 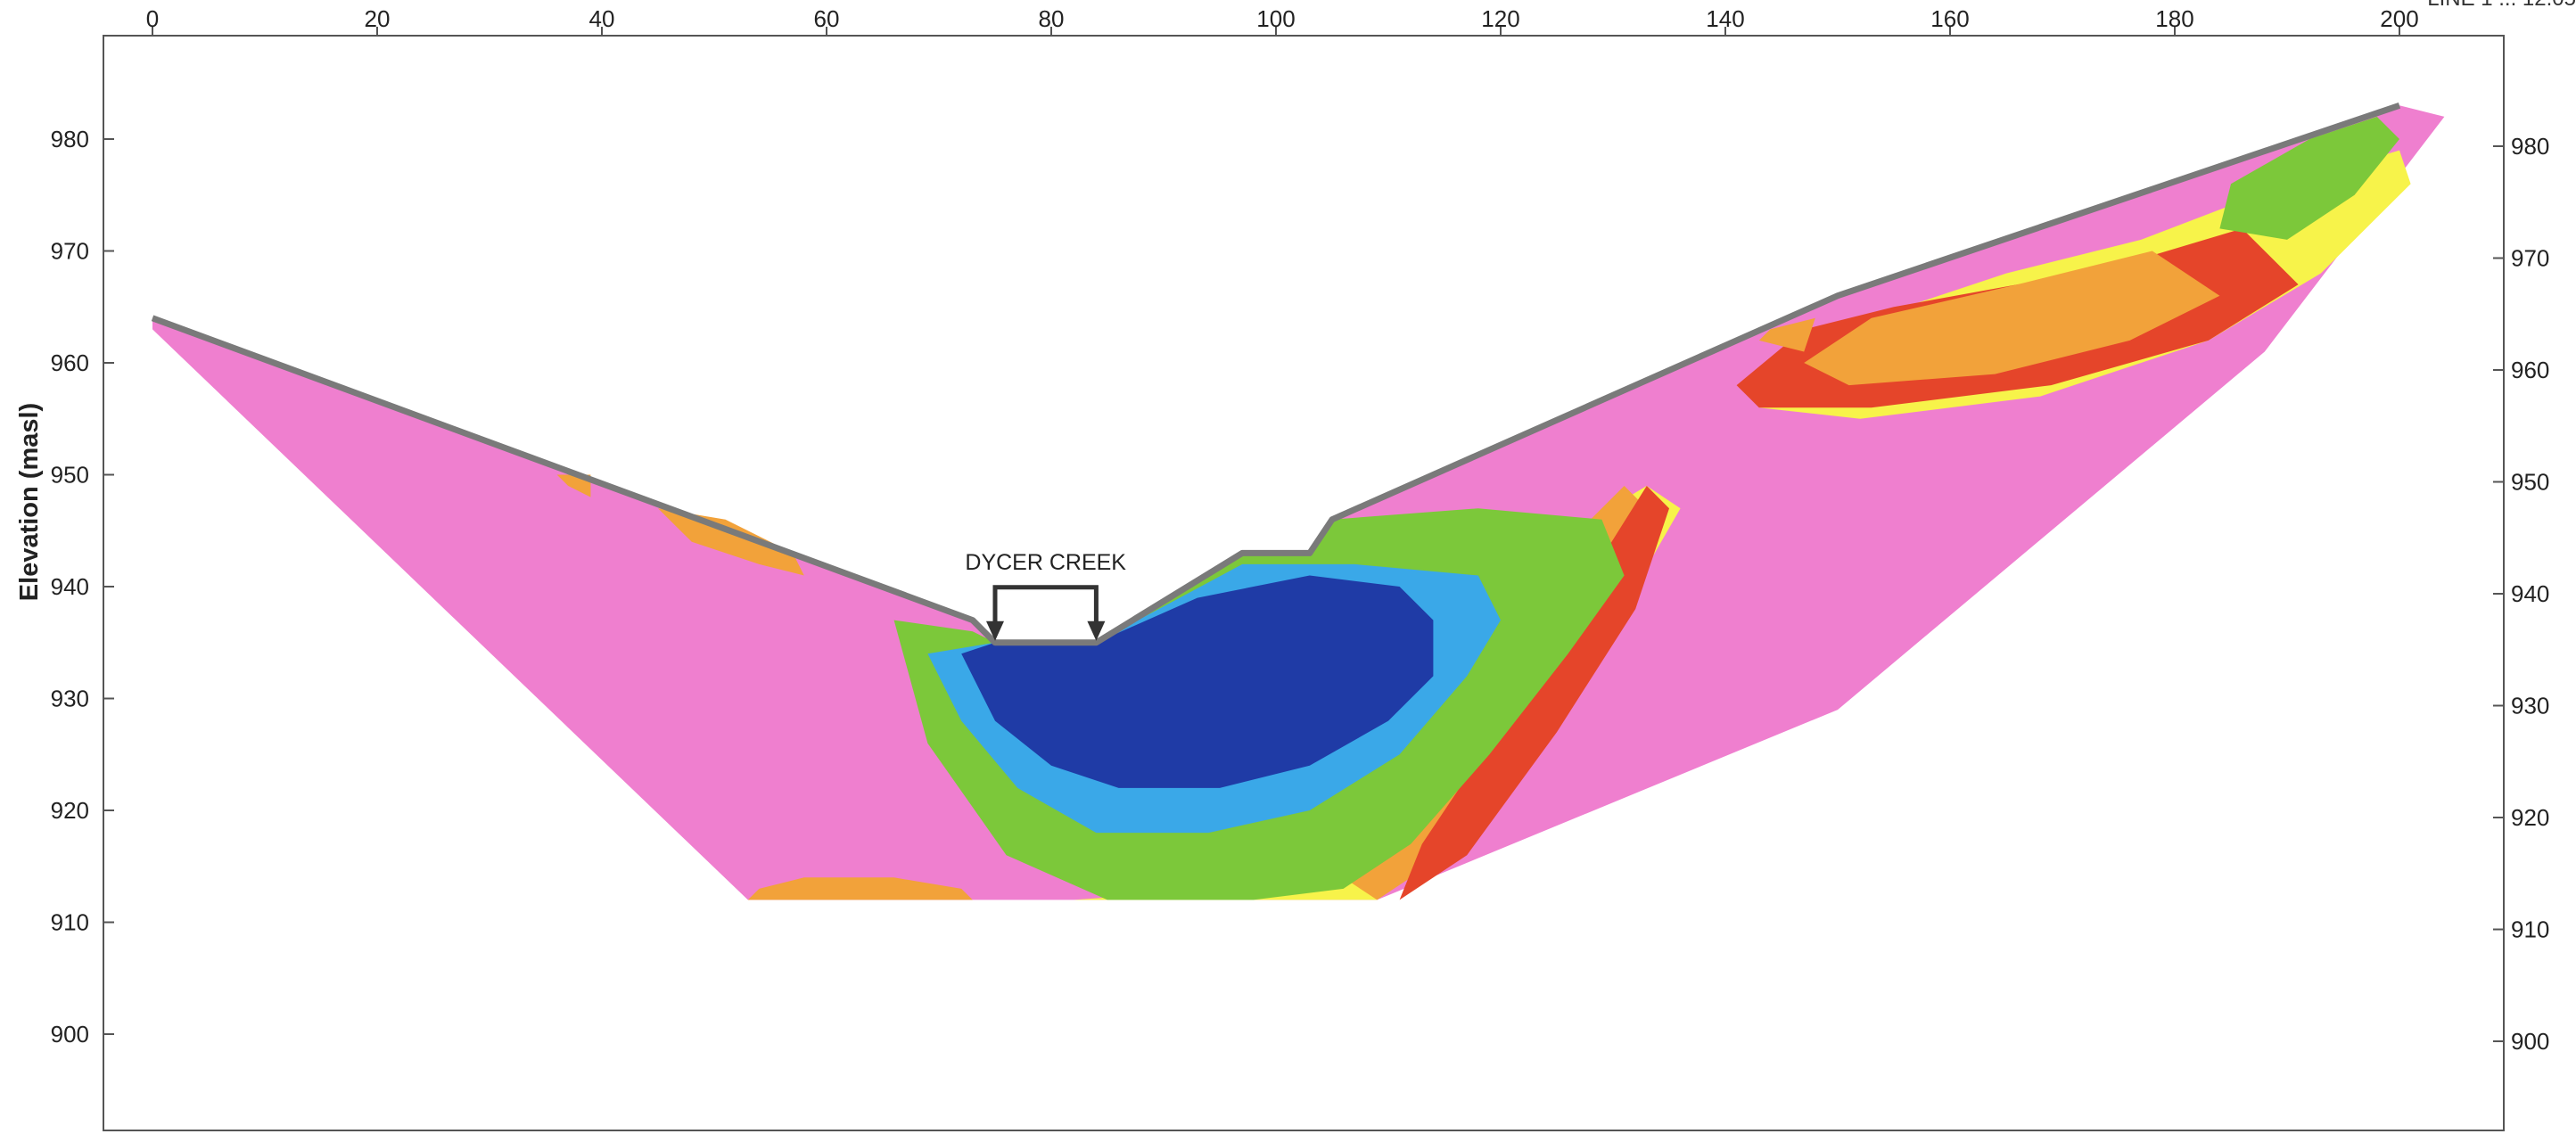 I want to click on y-tick-label-right: 960, so click(x=2530, y=370).